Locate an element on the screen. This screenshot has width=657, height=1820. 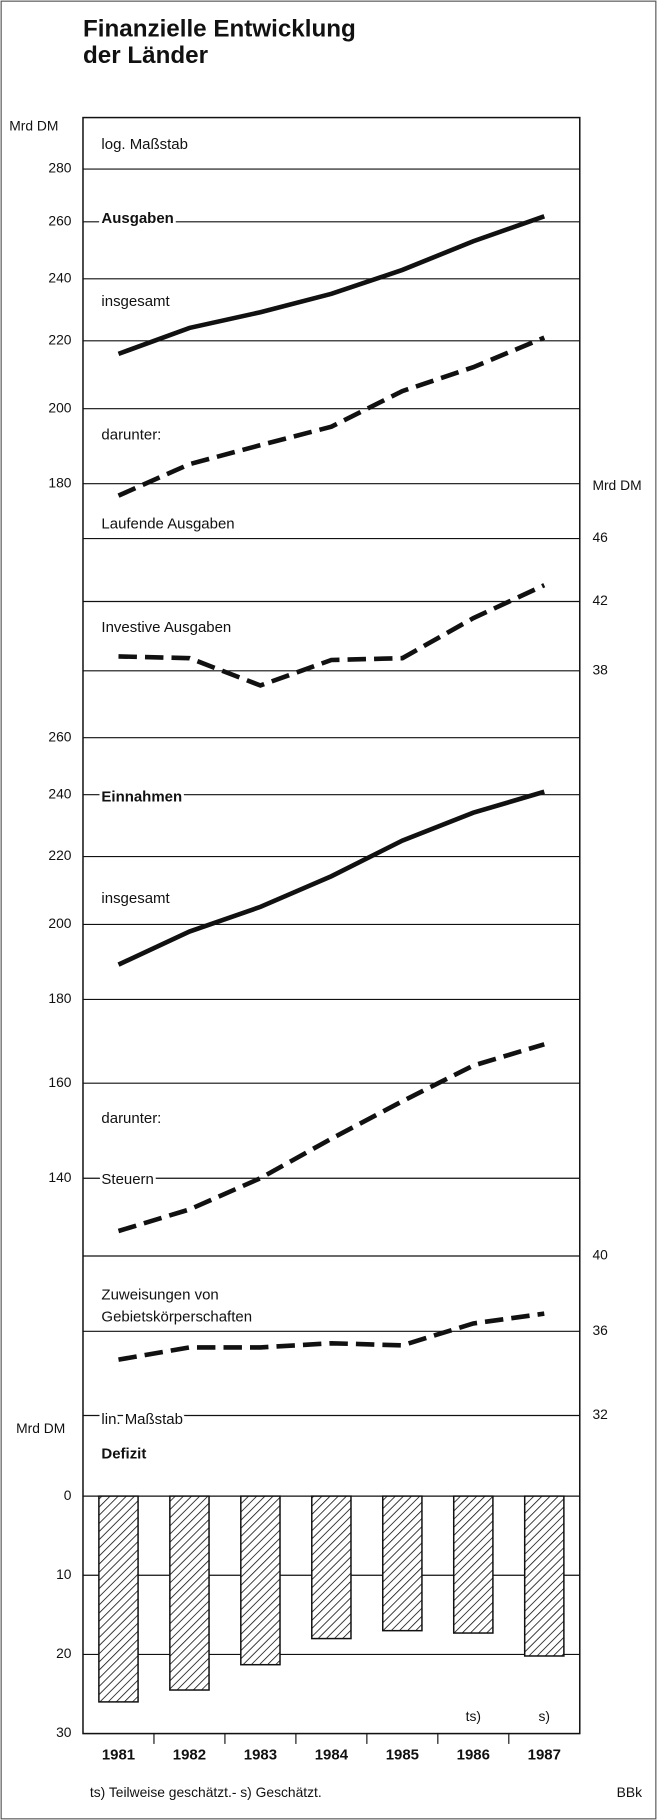
tick-label: 46 is located at coordinates (600, 537).